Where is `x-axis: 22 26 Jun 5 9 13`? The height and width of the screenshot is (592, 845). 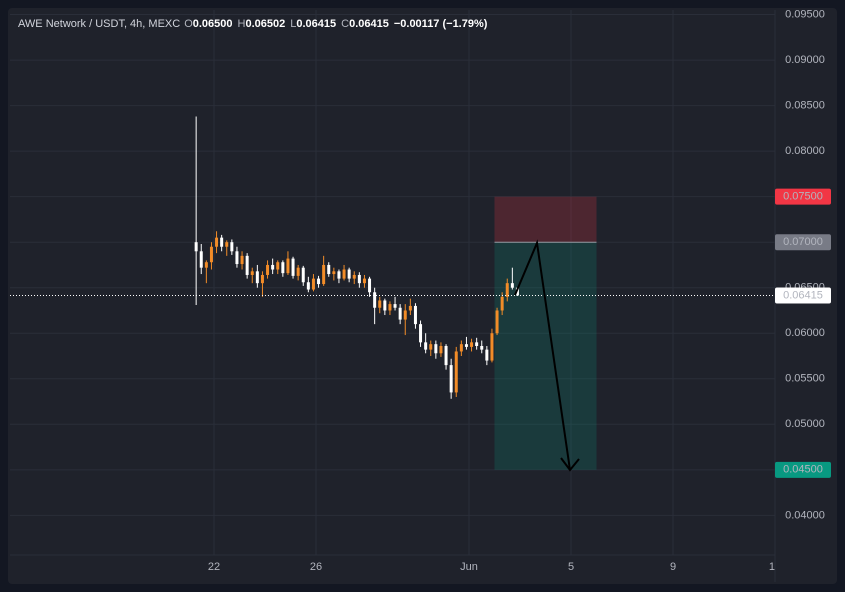 x-axis: 22 26 Jun 5 9 13 is located at coordinates (494, 567).